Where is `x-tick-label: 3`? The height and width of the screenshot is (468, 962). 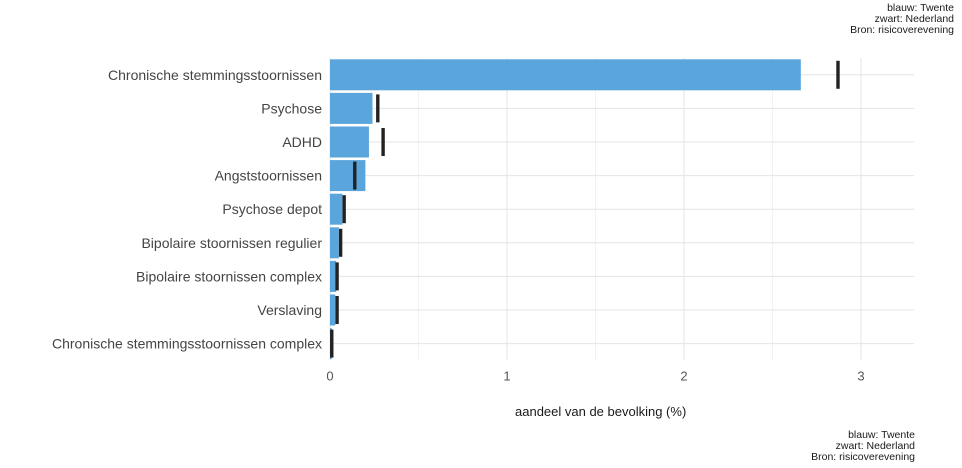
x-tick-label: 3 is located at coordinates (860, 375).